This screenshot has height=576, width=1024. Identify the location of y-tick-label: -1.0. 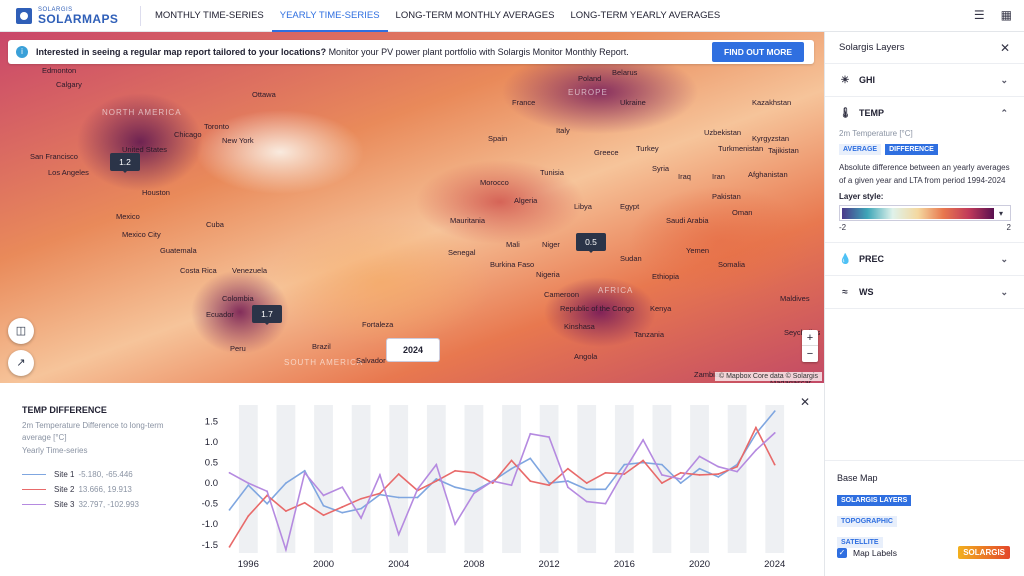
(210, 524).